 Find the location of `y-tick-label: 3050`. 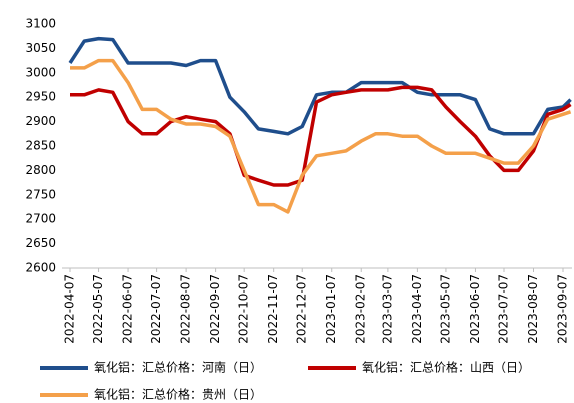

y-tick-label: 3050 is located at coordinates (40, 48).